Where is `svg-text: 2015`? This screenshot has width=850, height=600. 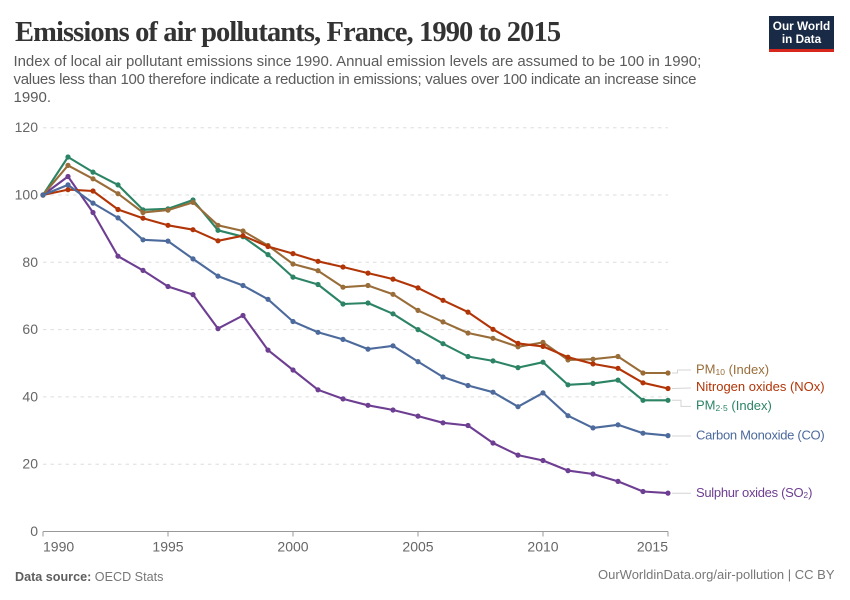
svg-text: 2015 is located at coordinates (652, 547).